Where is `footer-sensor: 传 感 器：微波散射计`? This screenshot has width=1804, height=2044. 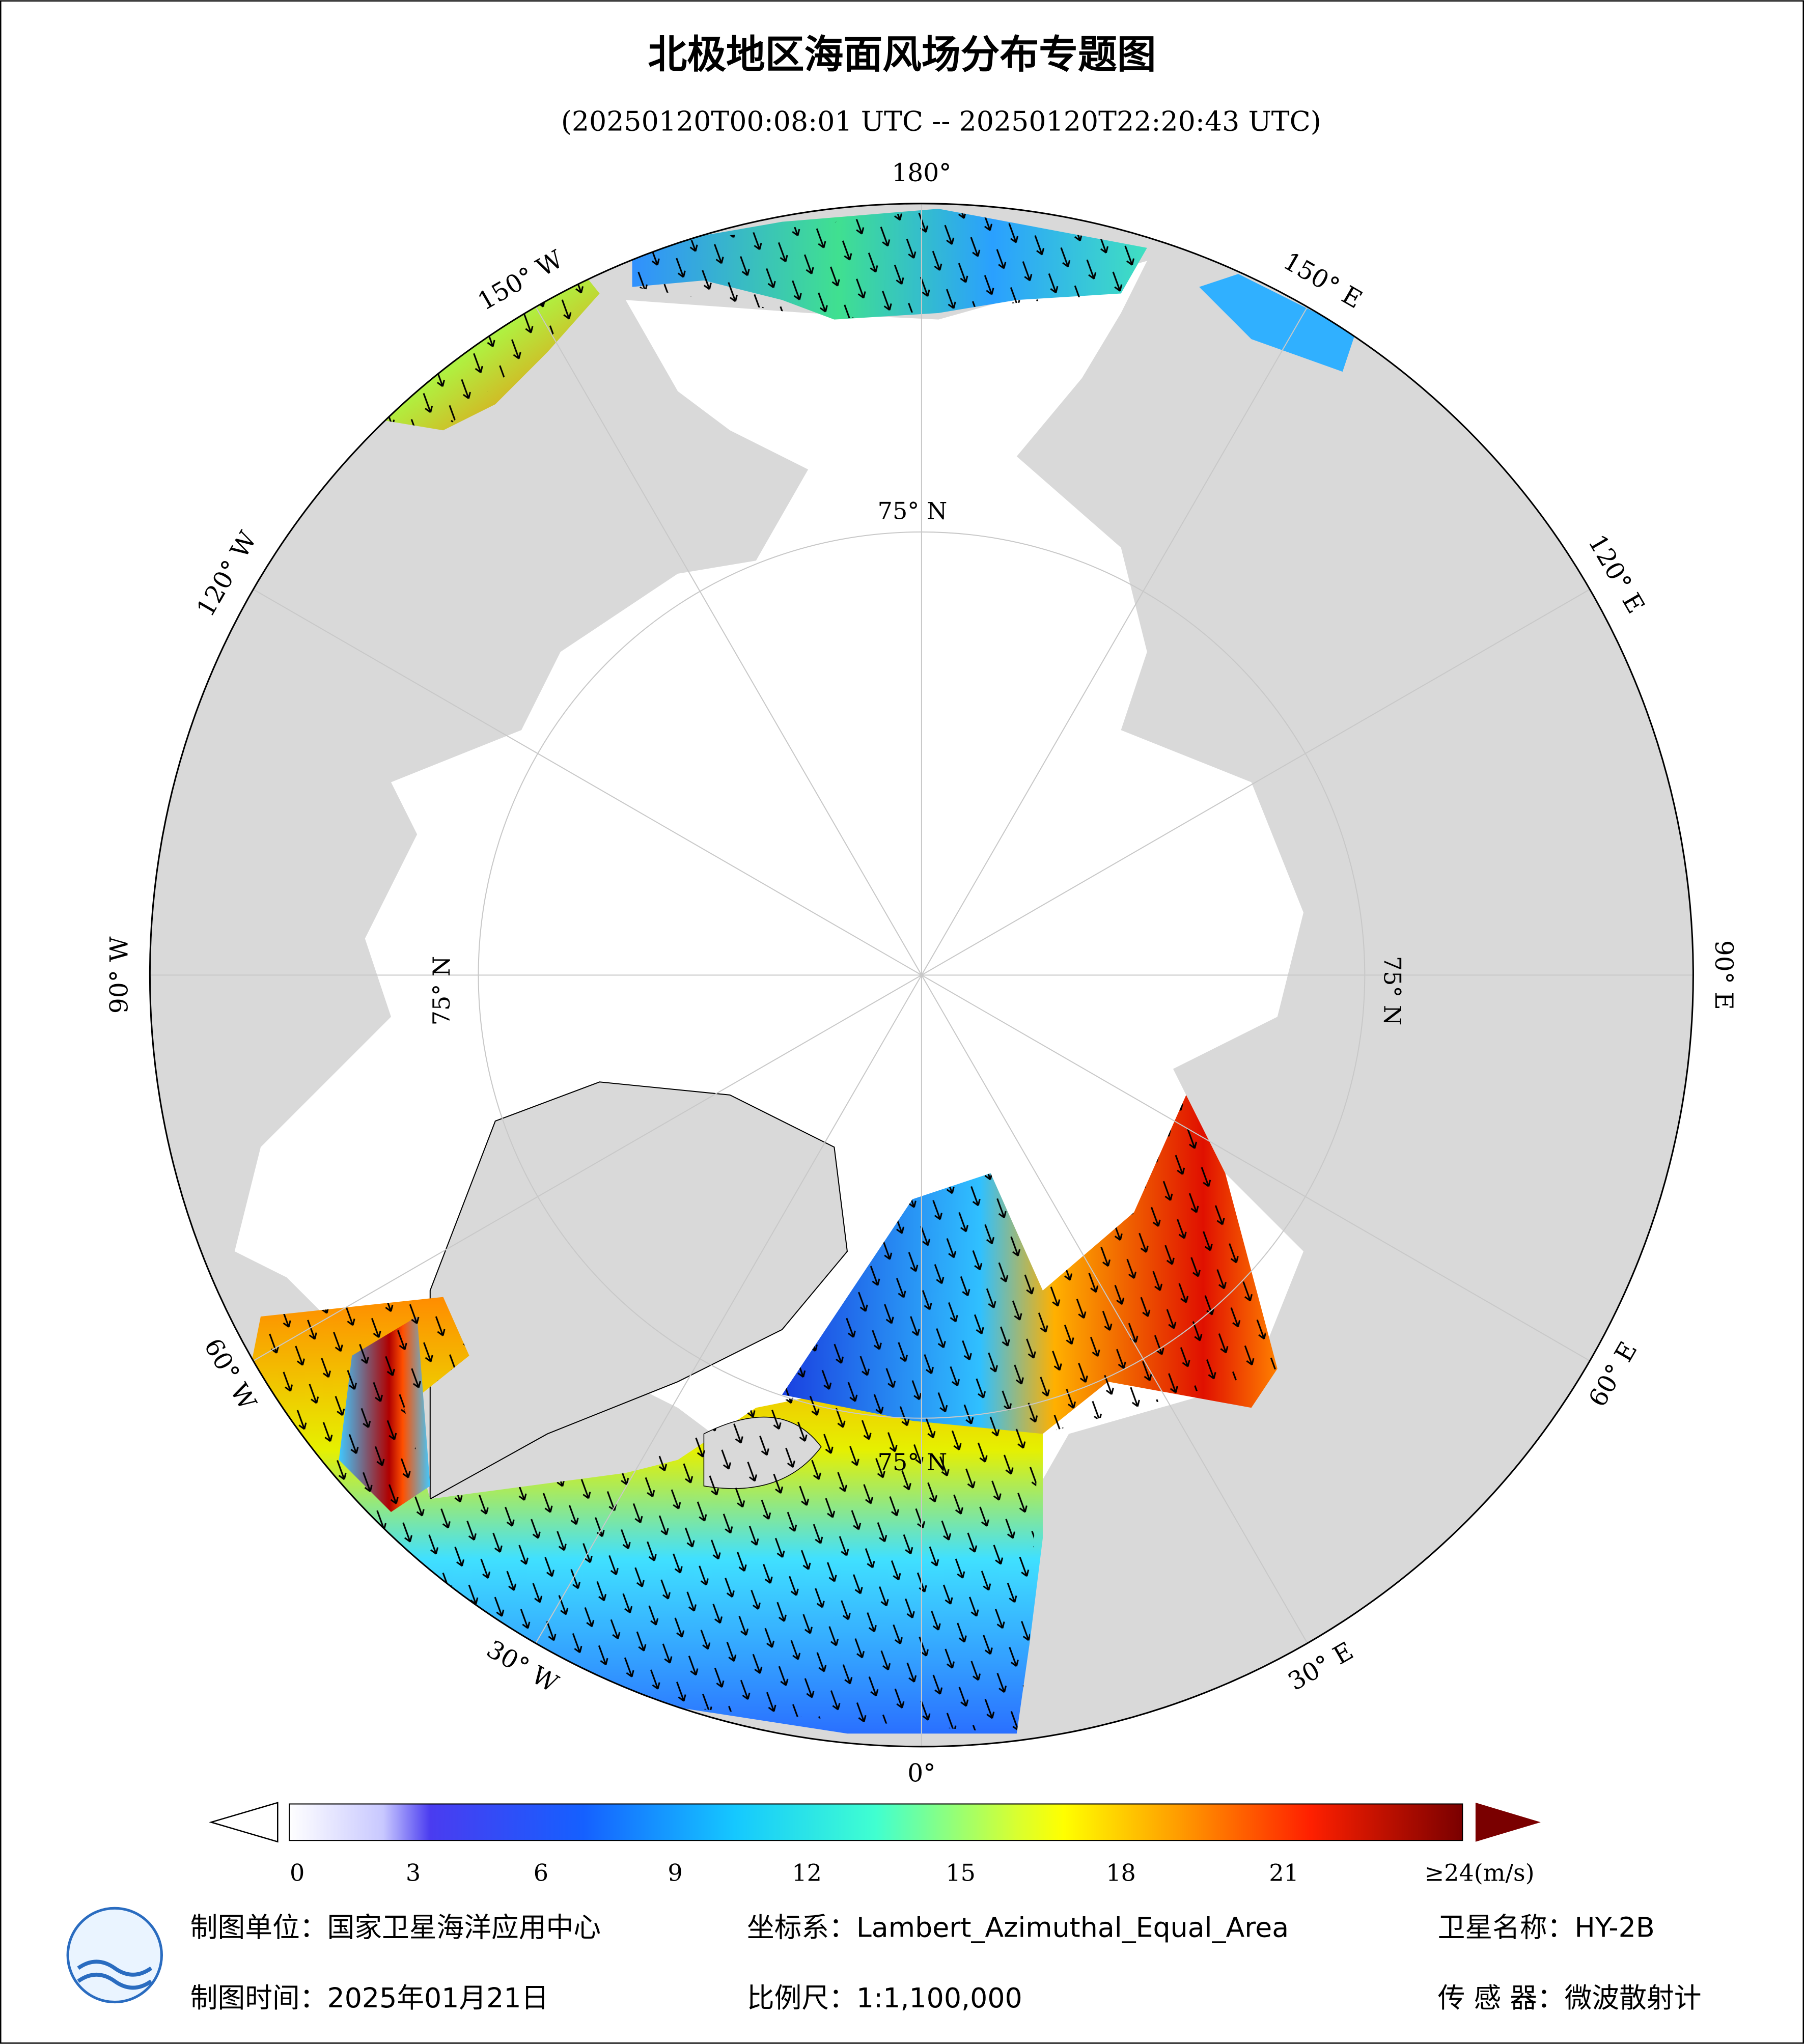
footer-sensor: 传 感 器：微波散射计 is located at coordinates (1570, 1998).